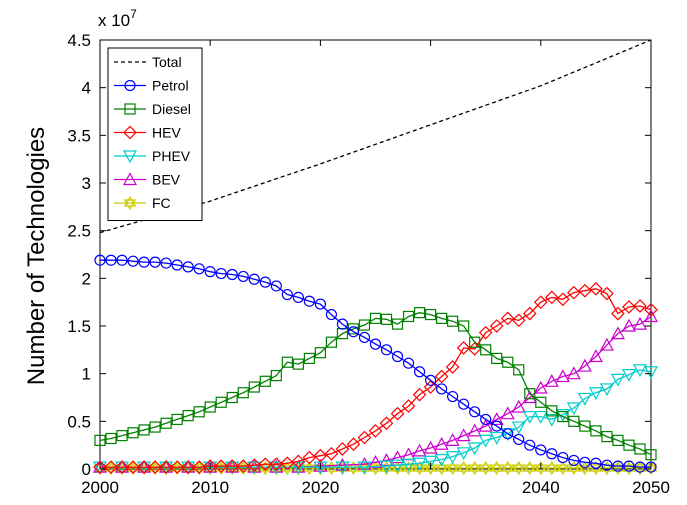  What do you see at coordinates (36, 256) in the screenshot?
I see `y-axis-title: Number of Technologies` at bounding box center [36, 256].